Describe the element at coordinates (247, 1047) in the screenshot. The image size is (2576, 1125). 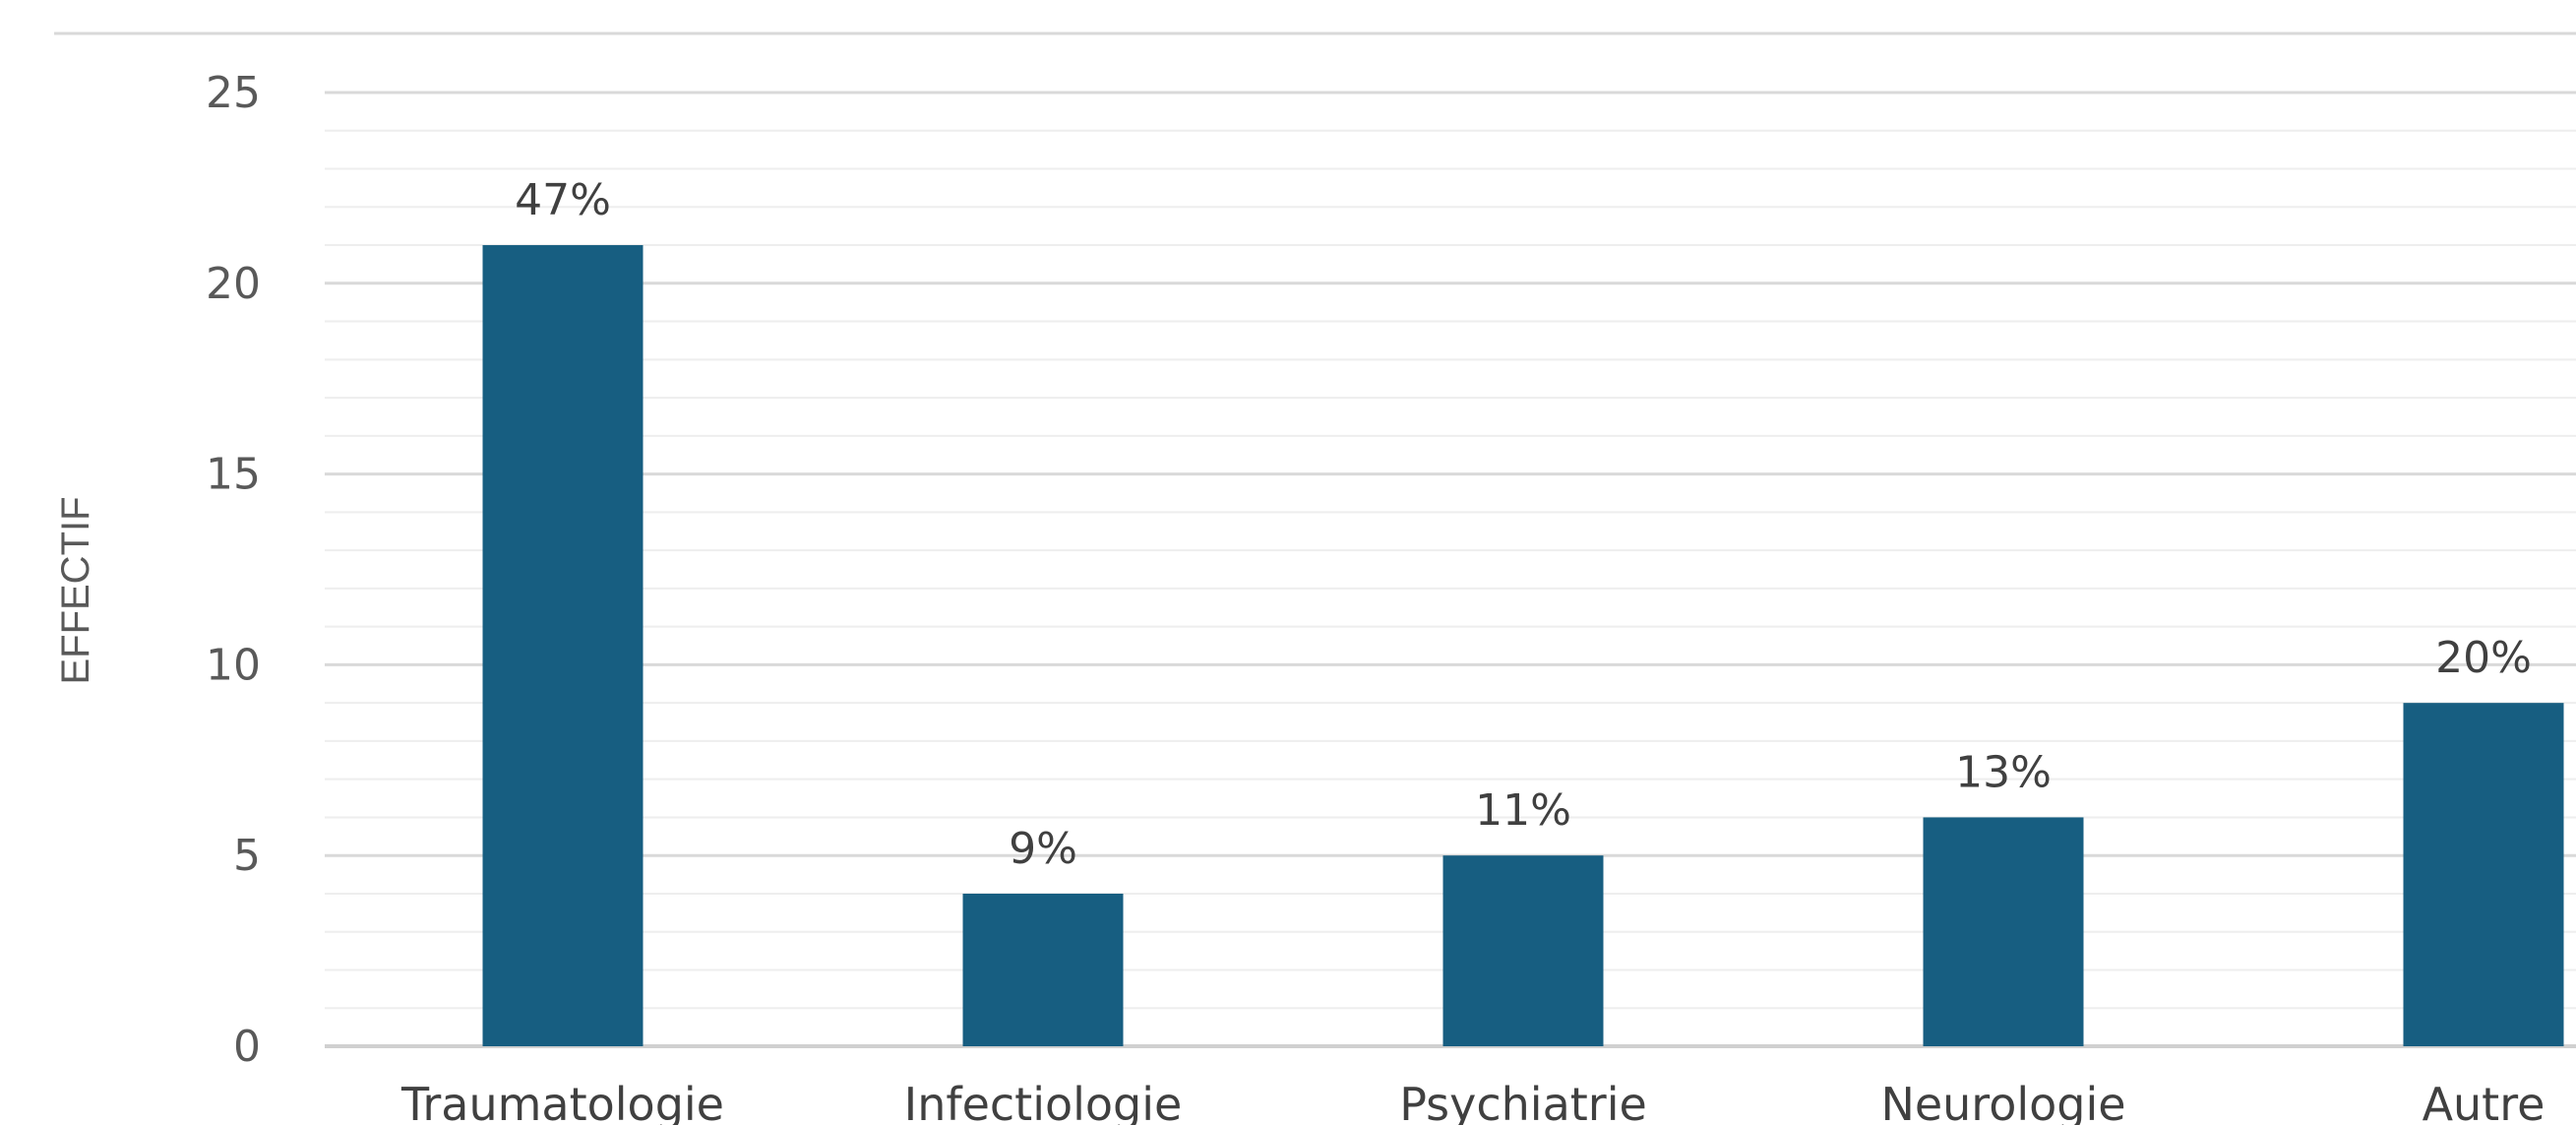
I see `y-tick-label: 0` at that location.